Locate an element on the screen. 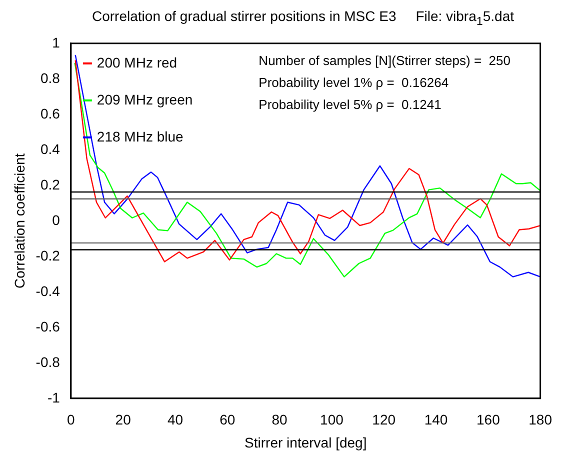  x-tick-label: 20 is located at coordinates (123, 420).